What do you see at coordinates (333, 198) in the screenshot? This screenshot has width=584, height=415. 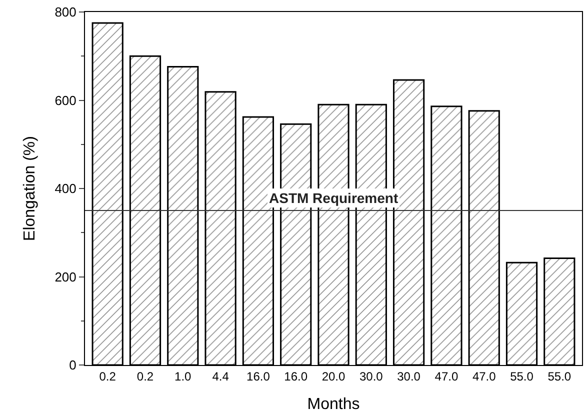 I see `ref-line-label: ASTM Requirement` at bounding box center [333, 198].